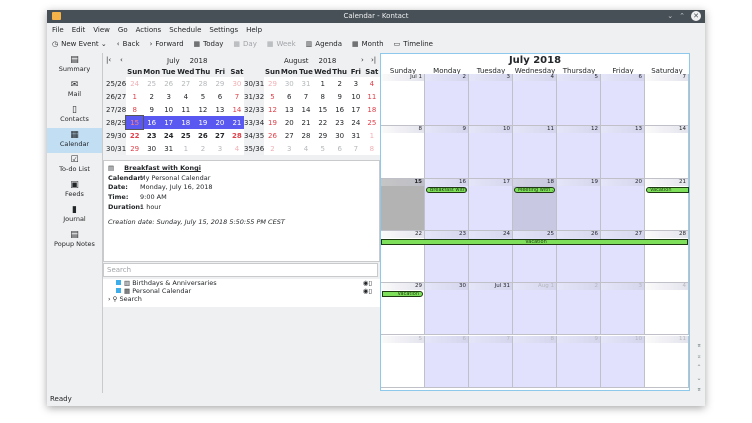 The width and height of the screenshot is (752, 423). Describe the element at coordinates (224, 30) in the screenshot. I see `menu-settings: Settings` at that location.